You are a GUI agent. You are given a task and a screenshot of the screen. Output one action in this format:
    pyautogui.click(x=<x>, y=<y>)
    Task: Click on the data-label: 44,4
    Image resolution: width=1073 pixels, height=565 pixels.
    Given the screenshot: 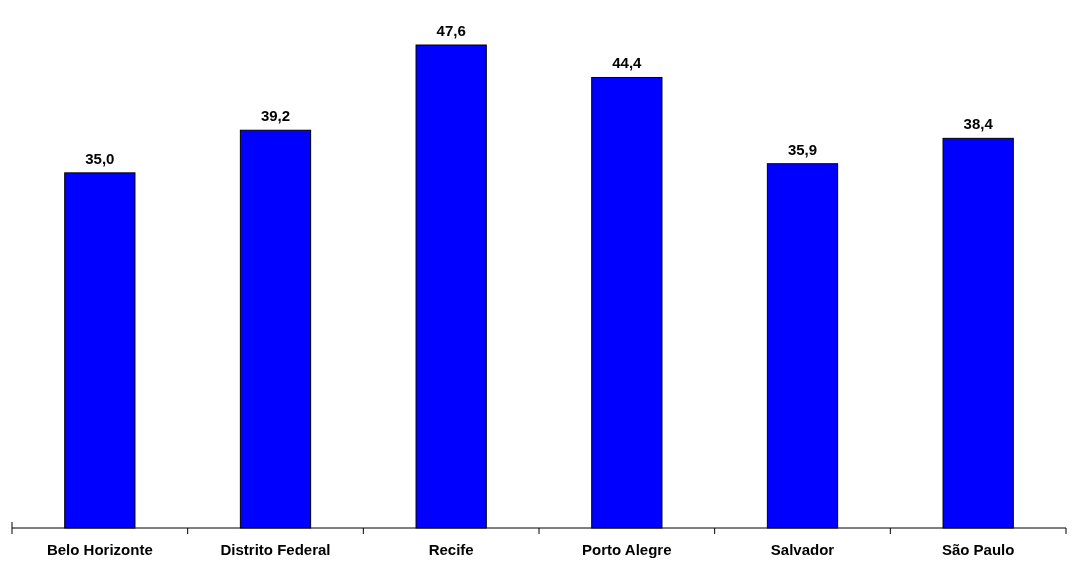 What is the action you would take?
    pyautogui.click(x=627, y=63)
    